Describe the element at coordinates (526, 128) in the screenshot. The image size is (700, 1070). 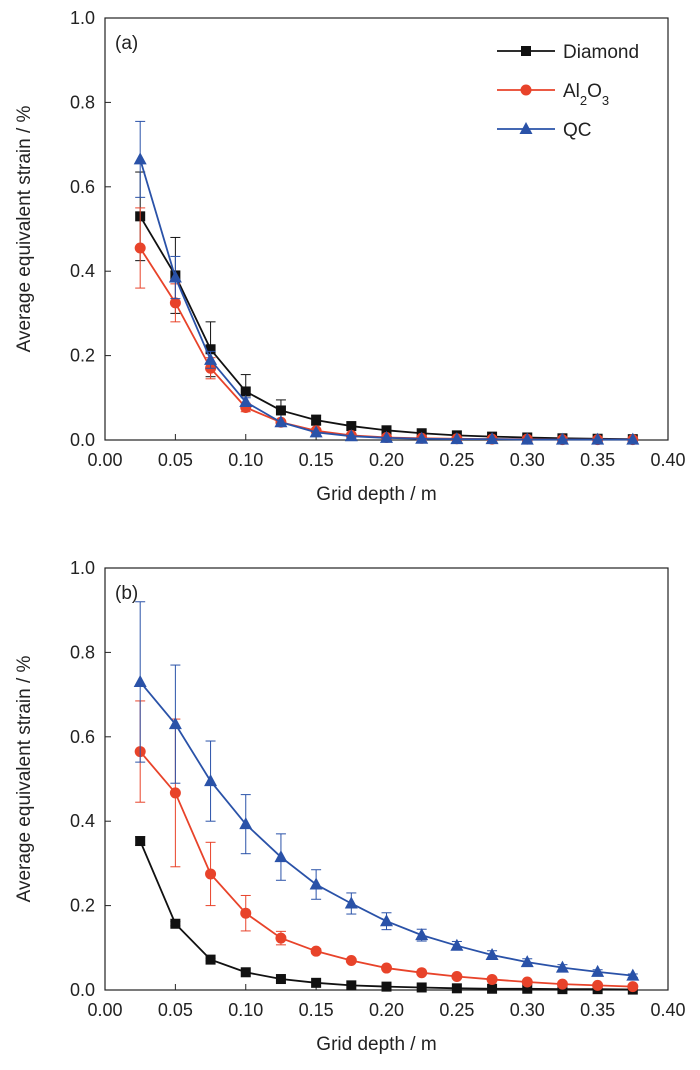
I see `legend-marker-qc` at that location.